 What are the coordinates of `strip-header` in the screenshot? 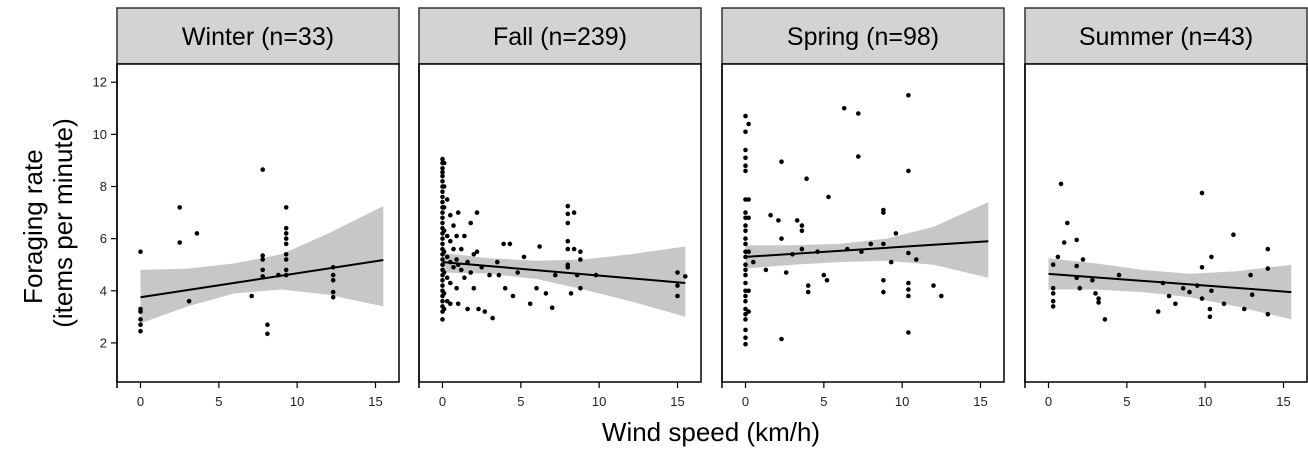 It's located at (258, 36).